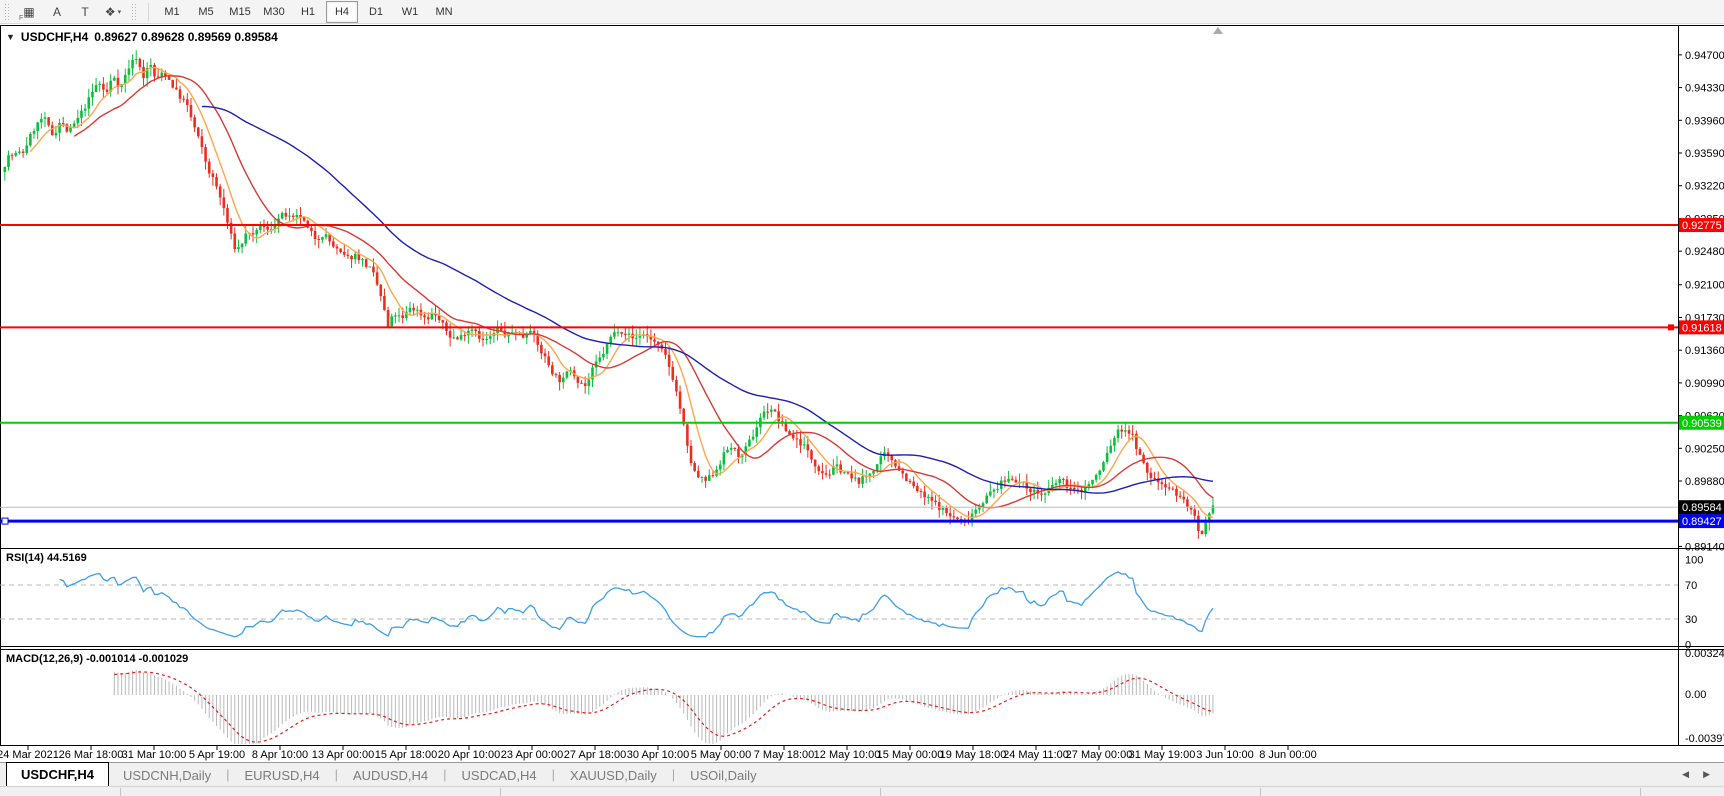 Image resolution: width=1724 pixels, height=796 pixels. I want to click on chart-tab-usdcnh: USDCNH,Daily, so click(167, 775).